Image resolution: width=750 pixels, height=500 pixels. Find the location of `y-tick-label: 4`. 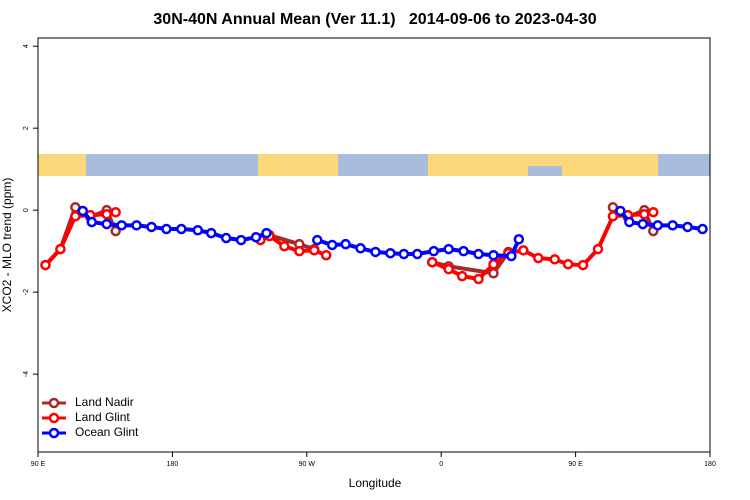

y-tick-label: 4 is located at coordinates (26, 46).